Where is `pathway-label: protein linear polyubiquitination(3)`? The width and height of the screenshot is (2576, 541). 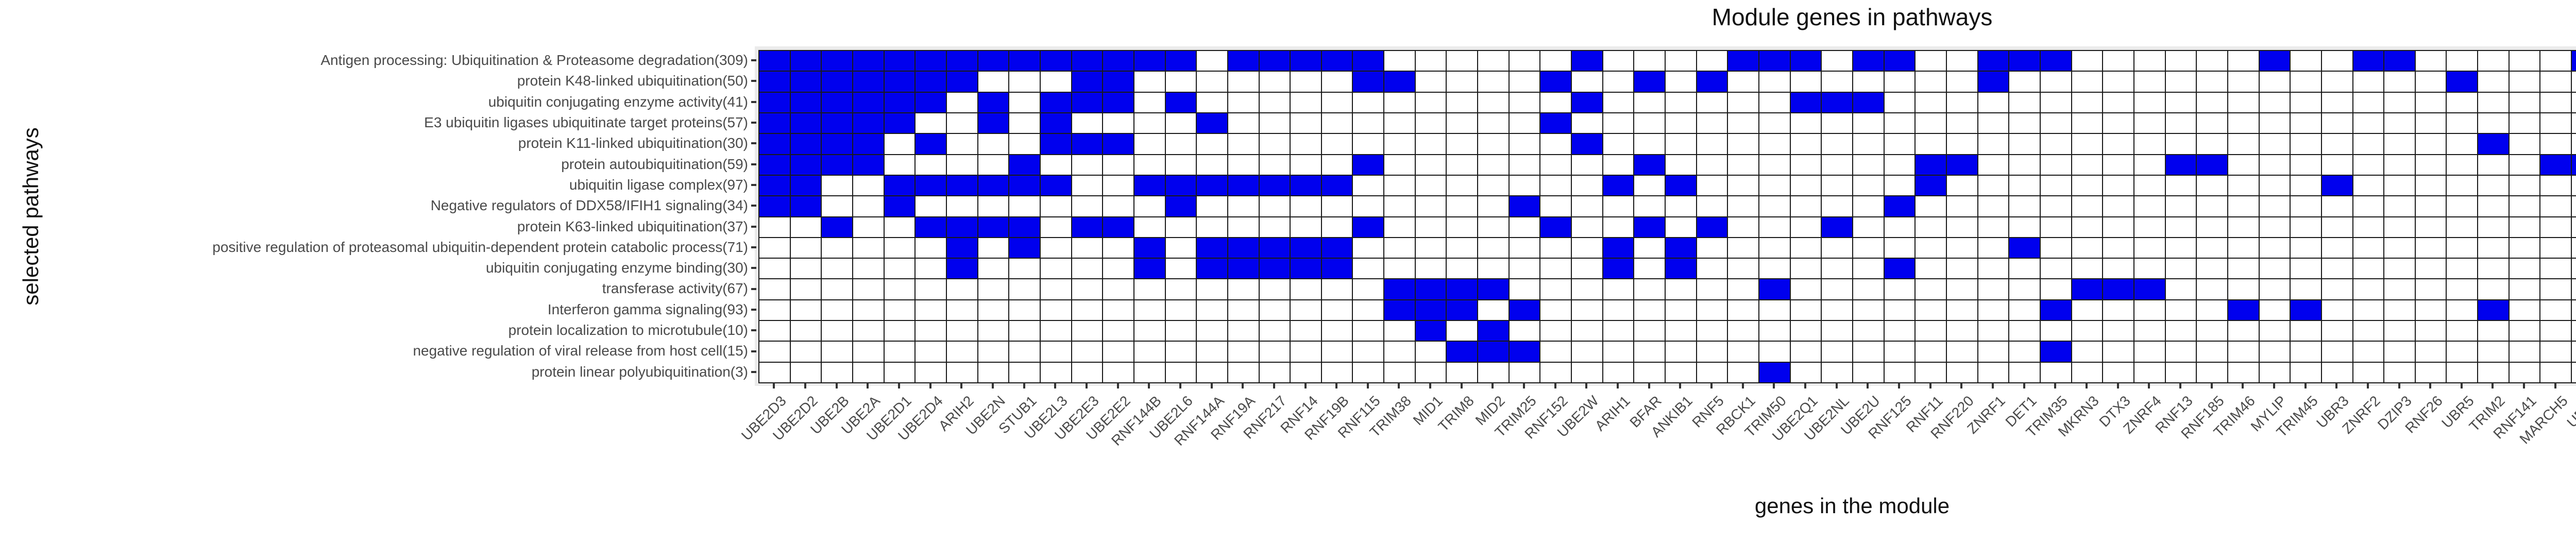 pathway-label: protein linear polyubiquitination(3) is located at coordinates (639, 371).